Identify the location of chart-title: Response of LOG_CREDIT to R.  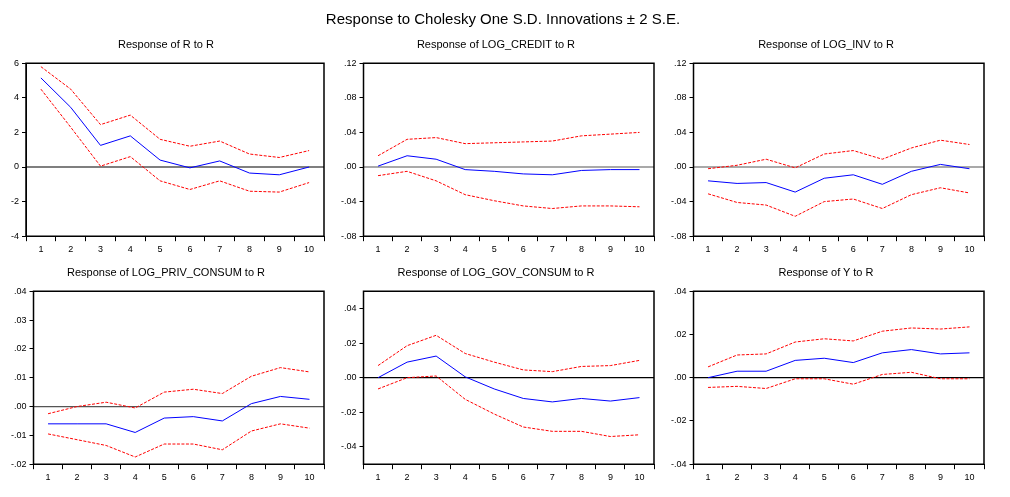
(496, 43).